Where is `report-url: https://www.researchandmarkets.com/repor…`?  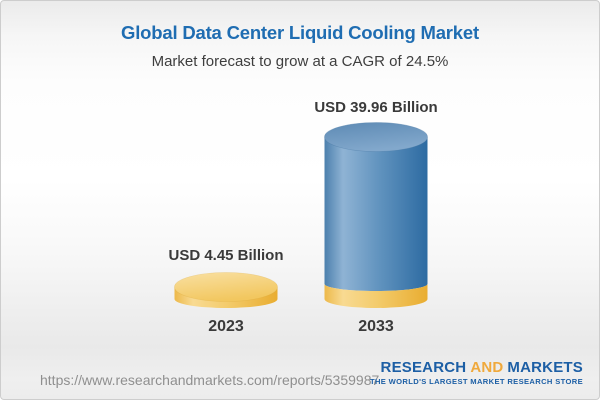 report-url: https://www.researchandmarkets.com/repor… is located at coordinates (210, 380).